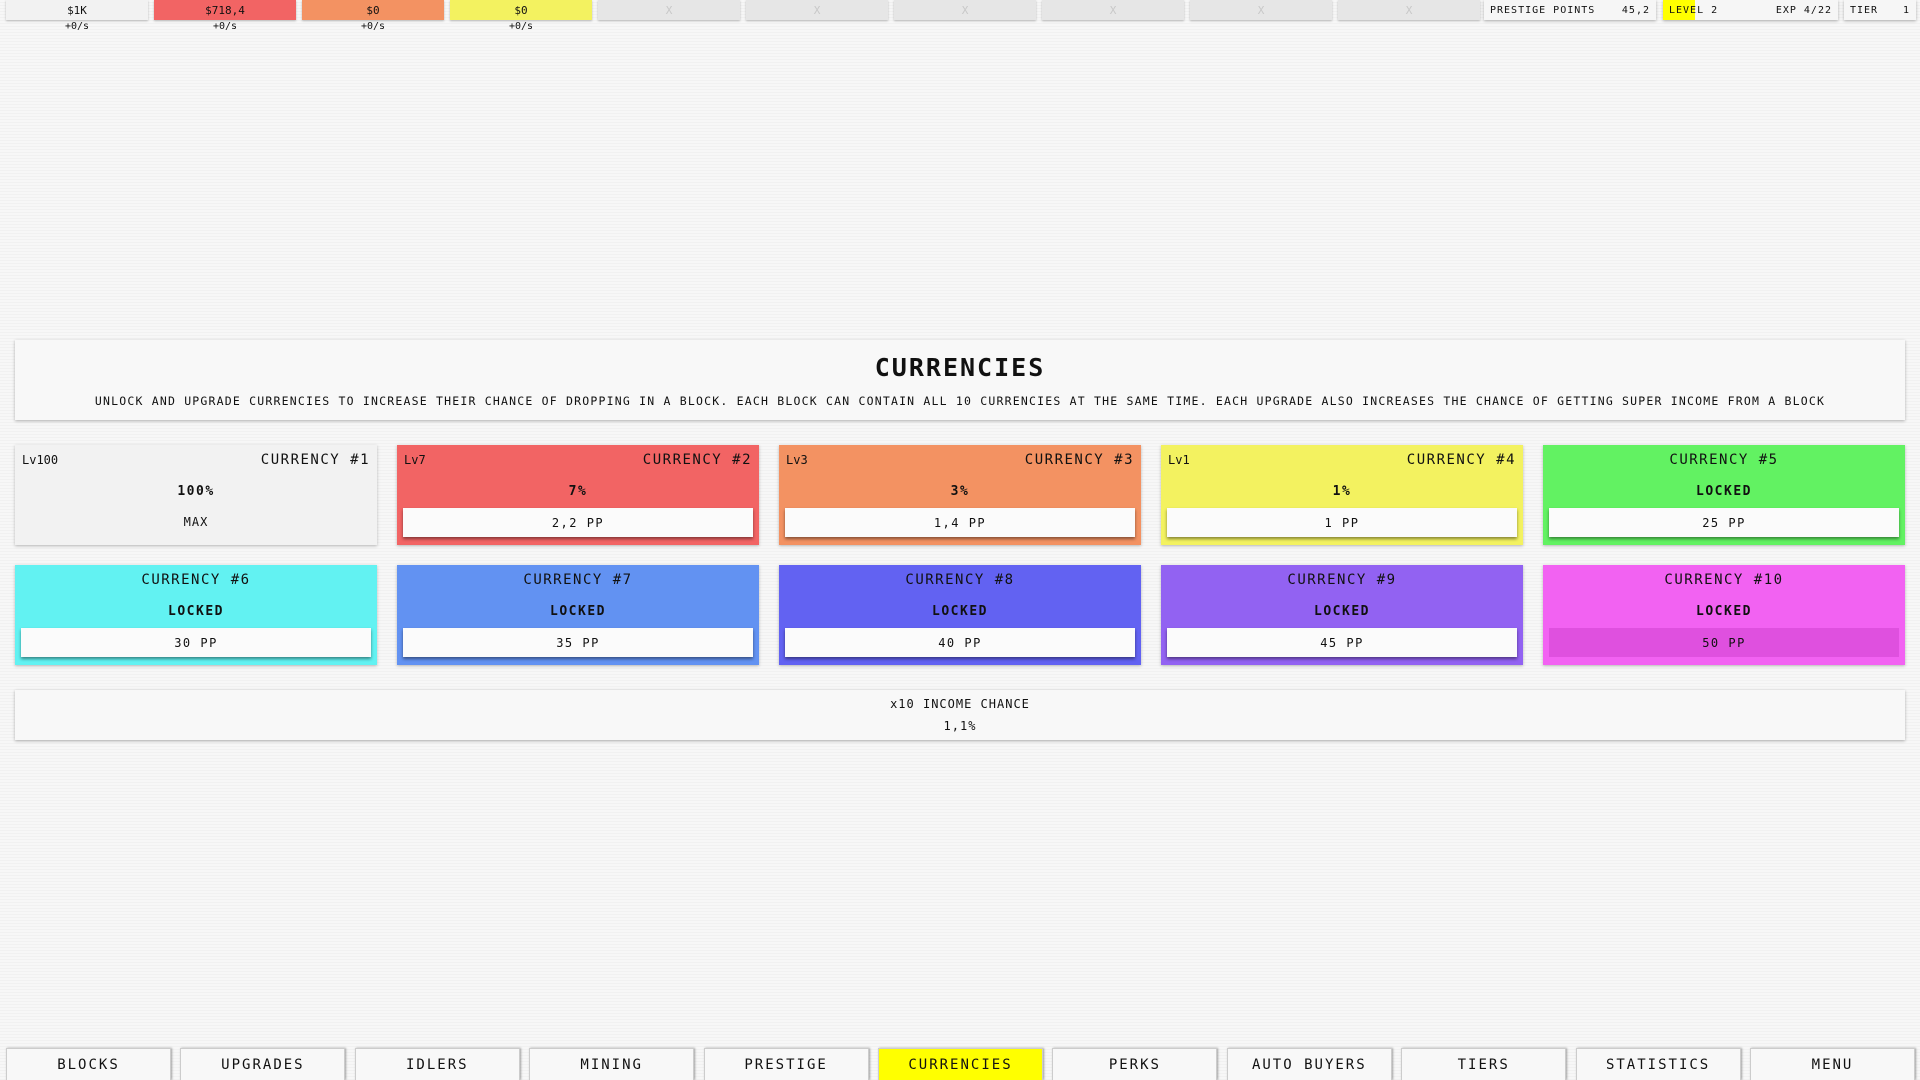 This screenshot has height=1080, width=1920. What do you see at coordinates (797, 460) in the screenshot?
I see `currency-level: Lv3` at bounding box center [797, 460].